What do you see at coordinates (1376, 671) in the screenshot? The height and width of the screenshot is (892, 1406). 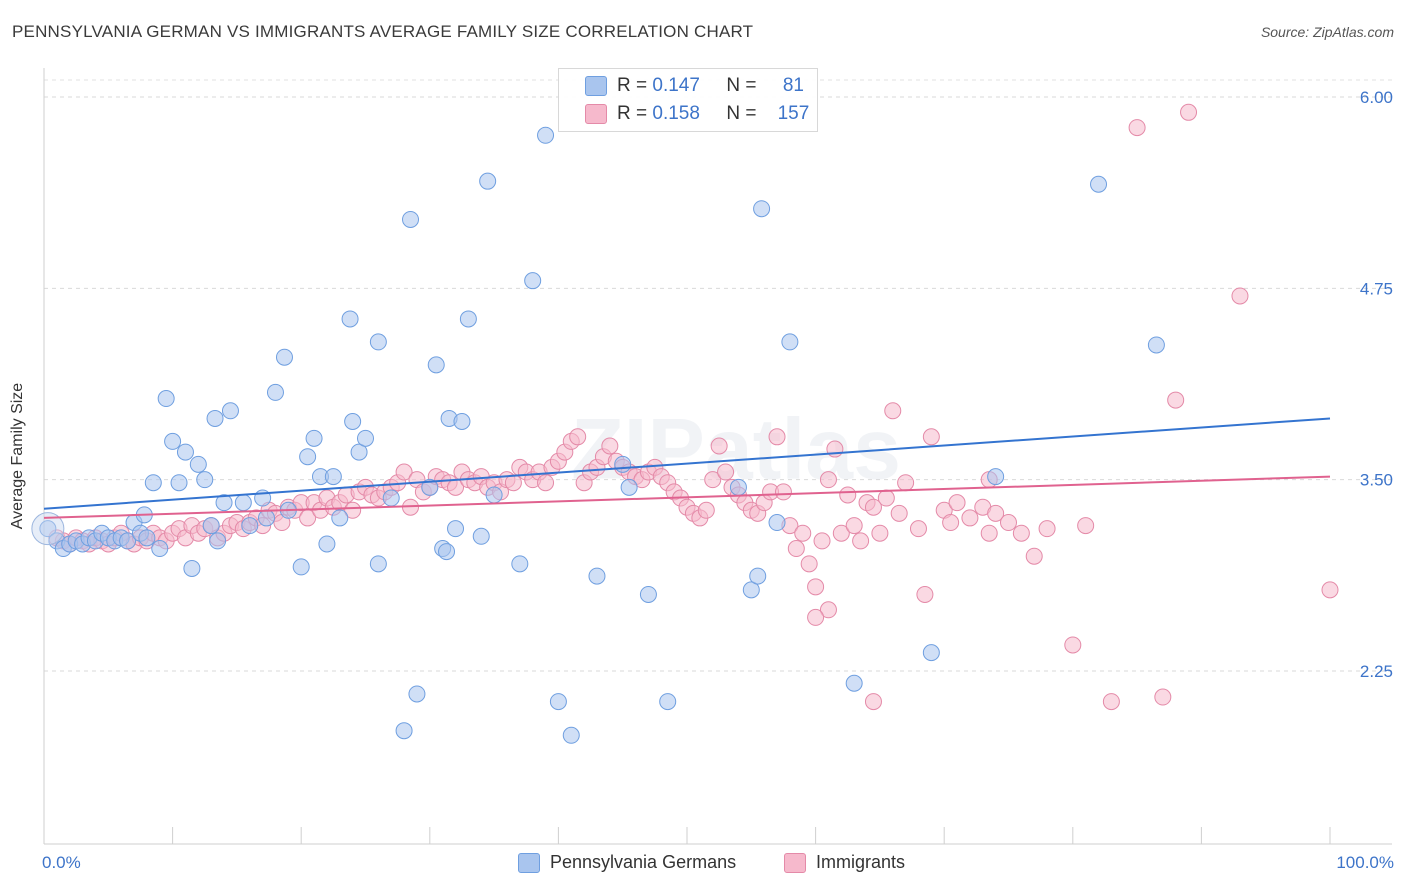 I see `y-tick-label: 2.25` at bounding box center [1376, 671].